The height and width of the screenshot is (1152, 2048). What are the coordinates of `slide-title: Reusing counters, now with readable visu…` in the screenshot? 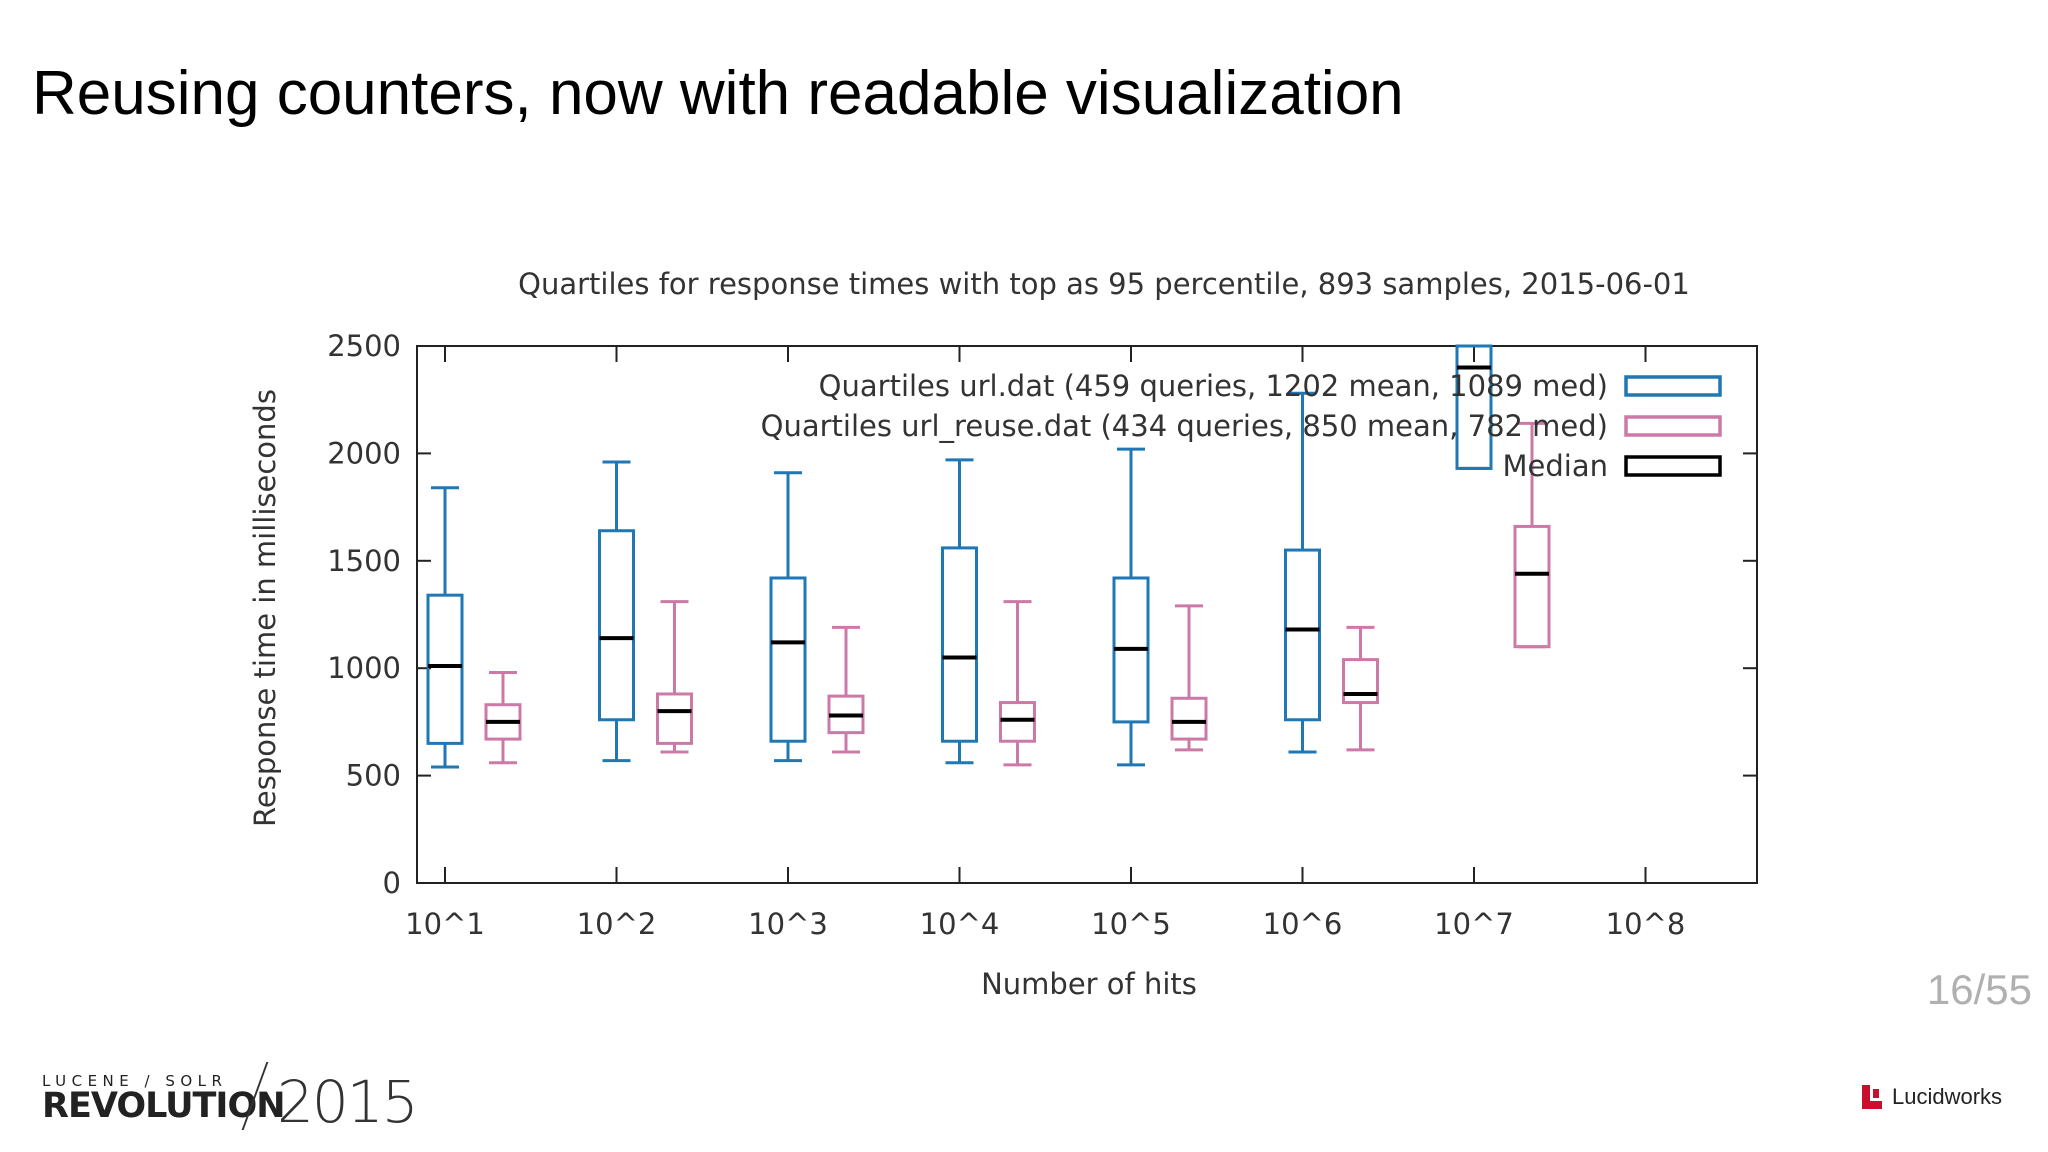 It's located at (718, 93).